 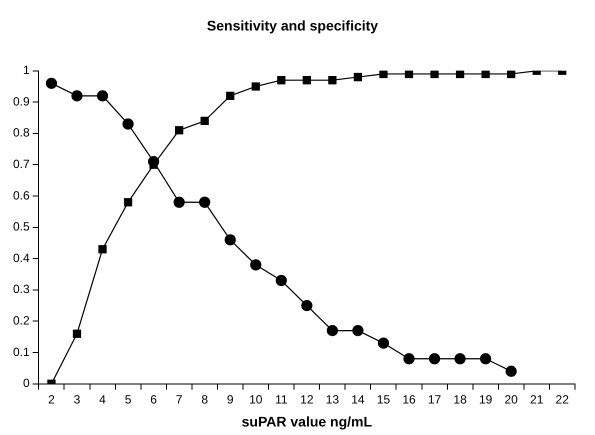 I want to click on x-tick-label: 7, so click(x=179, y=399).